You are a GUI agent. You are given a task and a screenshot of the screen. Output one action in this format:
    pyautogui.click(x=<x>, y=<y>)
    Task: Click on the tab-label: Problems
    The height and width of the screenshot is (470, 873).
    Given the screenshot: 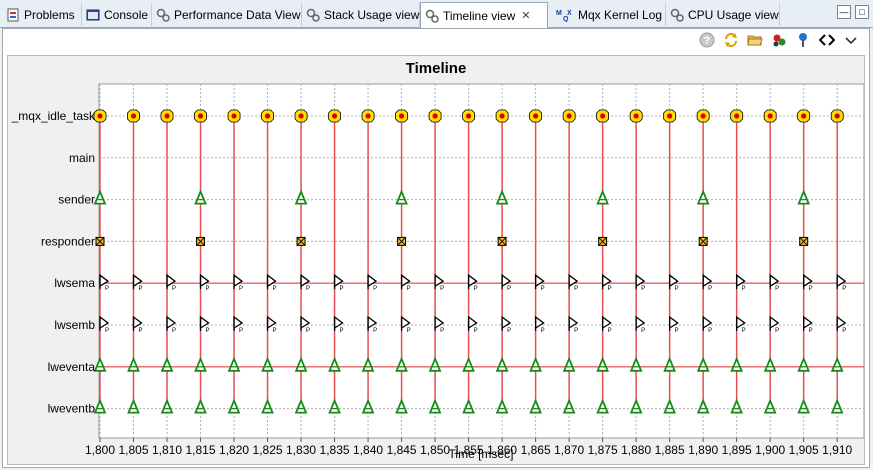 What is the action you would take?
    pyautogui.click(x=49, y=14)
    